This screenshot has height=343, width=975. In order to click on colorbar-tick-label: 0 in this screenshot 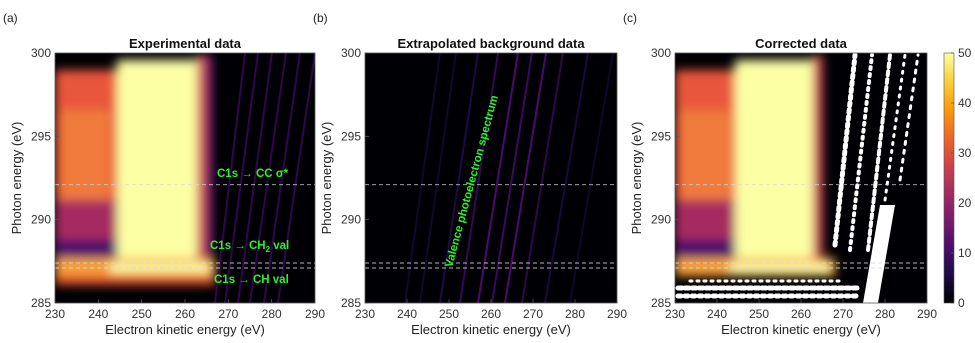, I will do `click(961, 303)`.